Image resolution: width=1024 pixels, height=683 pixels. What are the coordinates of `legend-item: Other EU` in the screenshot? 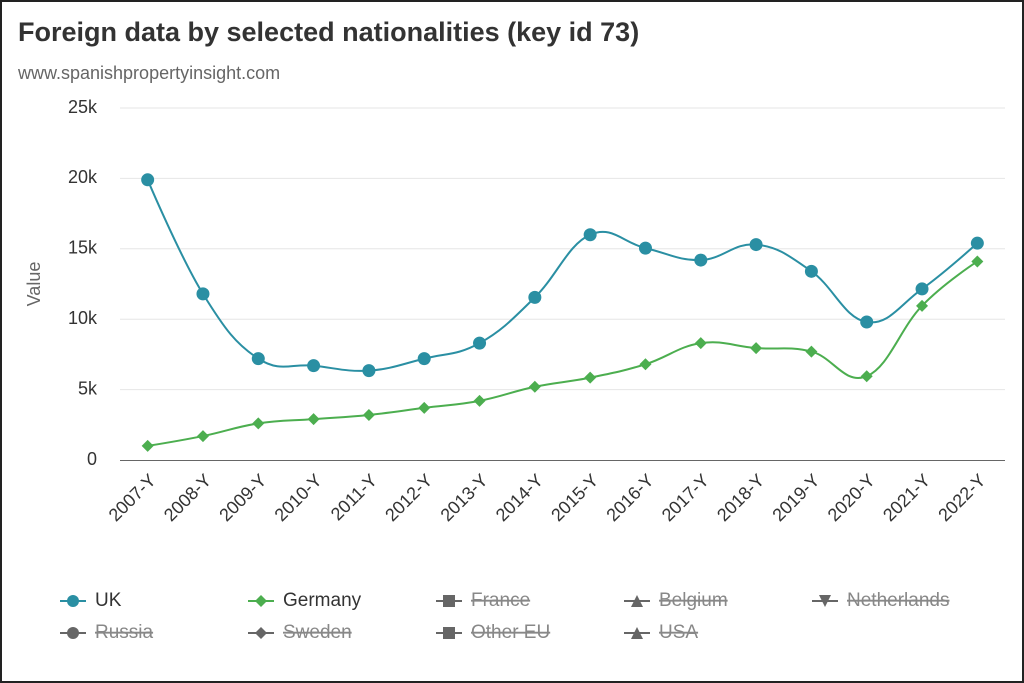 It's located at (493, 632).